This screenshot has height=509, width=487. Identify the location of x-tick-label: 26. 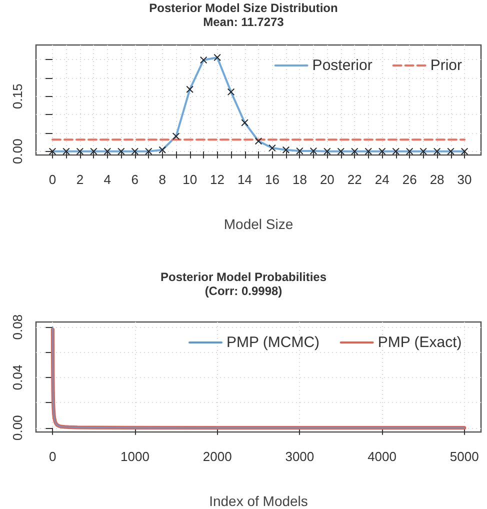
(409, 179).